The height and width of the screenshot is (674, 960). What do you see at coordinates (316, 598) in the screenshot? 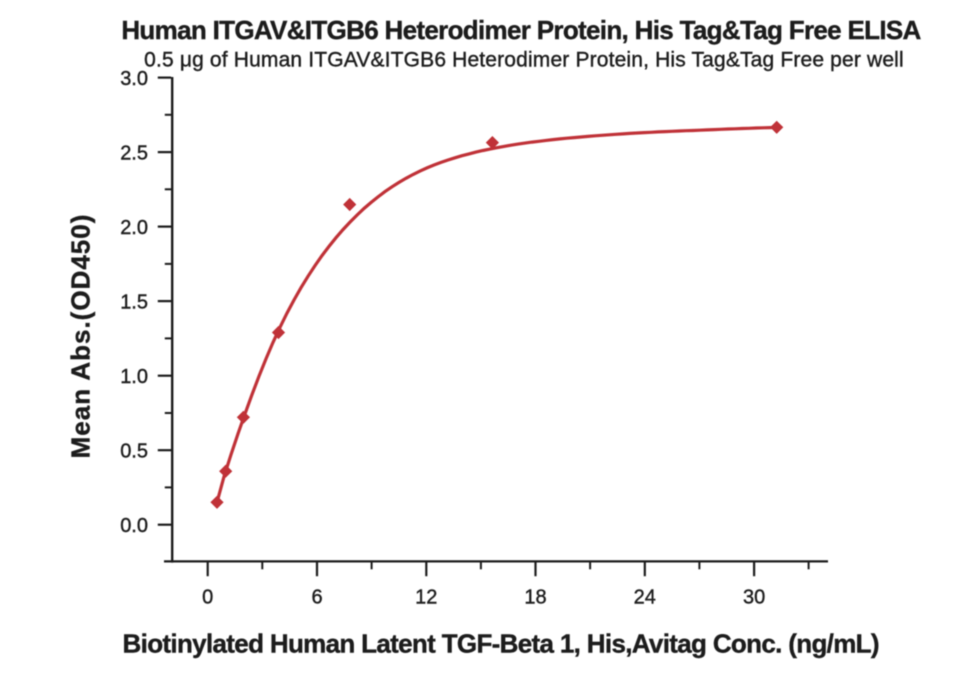
I see `svg-text: 6` at bounding box center [316, 598].